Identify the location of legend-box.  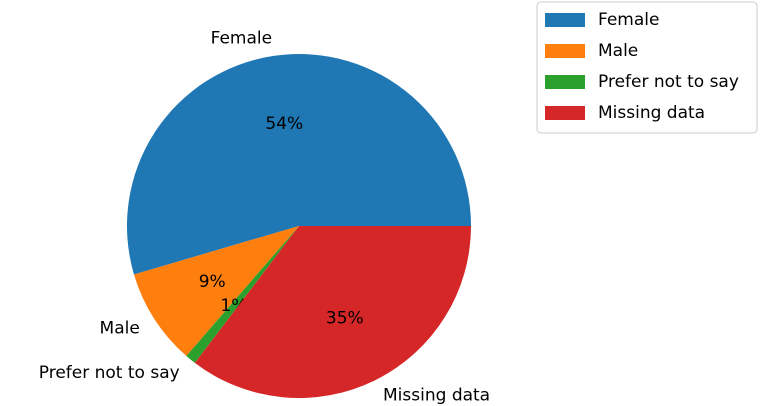
(647, 67).